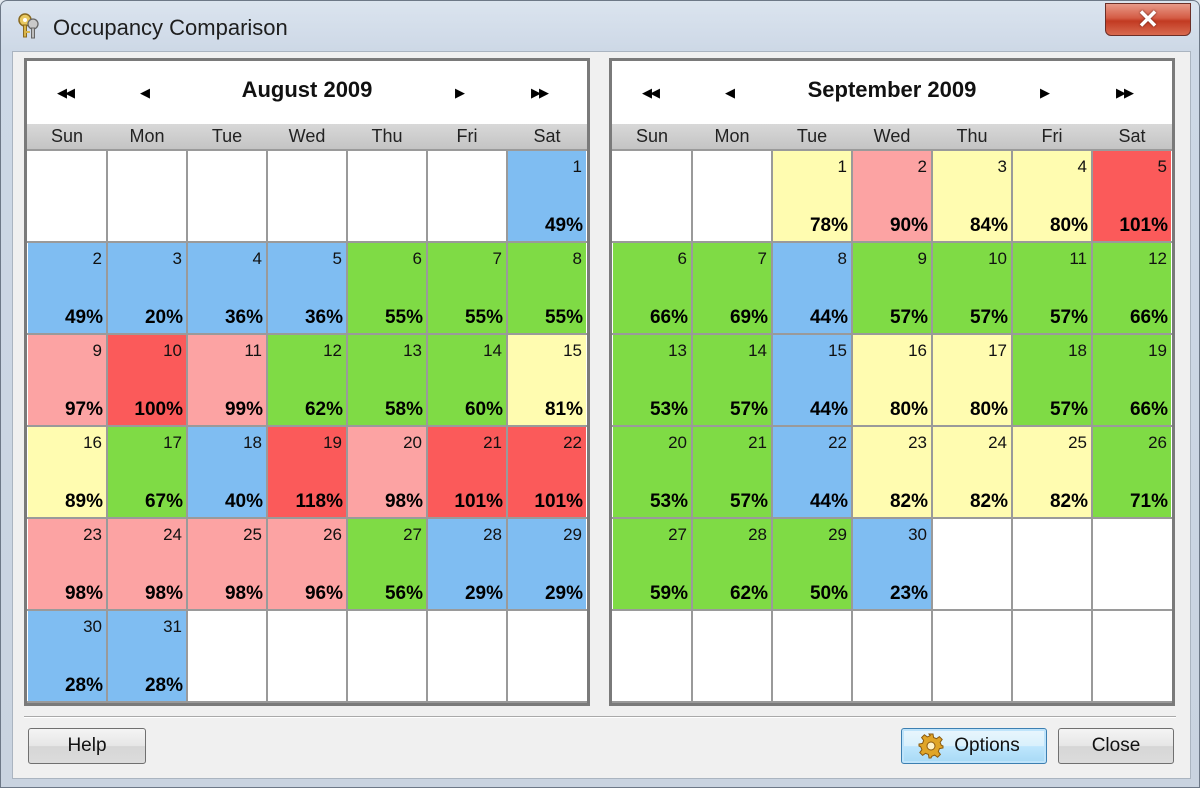 Image resolution: width=1200 pixels, height=788 pixels. Describe the element at coordinates (1148, 19) in the screenshot. I see `window-close-button: ✕` at that location.